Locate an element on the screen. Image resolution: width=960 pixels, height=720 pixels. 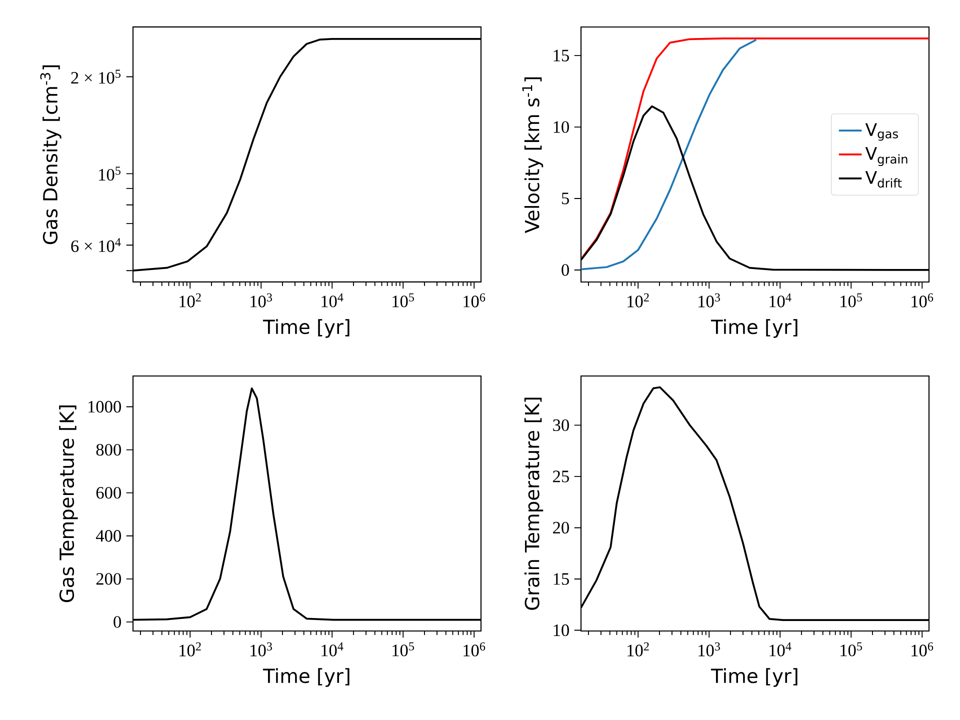
y-tick-label: 2 × 10$^{5}$ is located at coordinates (95, 77).